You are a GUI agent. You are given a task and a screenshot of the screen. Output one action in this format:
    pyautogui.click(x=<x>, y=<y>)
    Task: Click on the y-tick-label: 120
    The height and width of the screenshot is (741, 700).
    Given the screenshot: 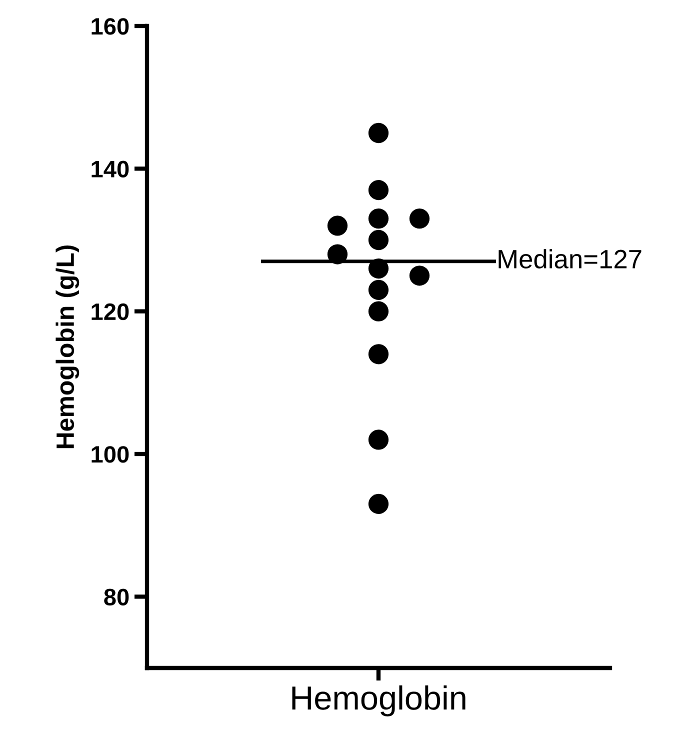 What is the action you would take?
    pyautogui.click(x=110, y=311)
    